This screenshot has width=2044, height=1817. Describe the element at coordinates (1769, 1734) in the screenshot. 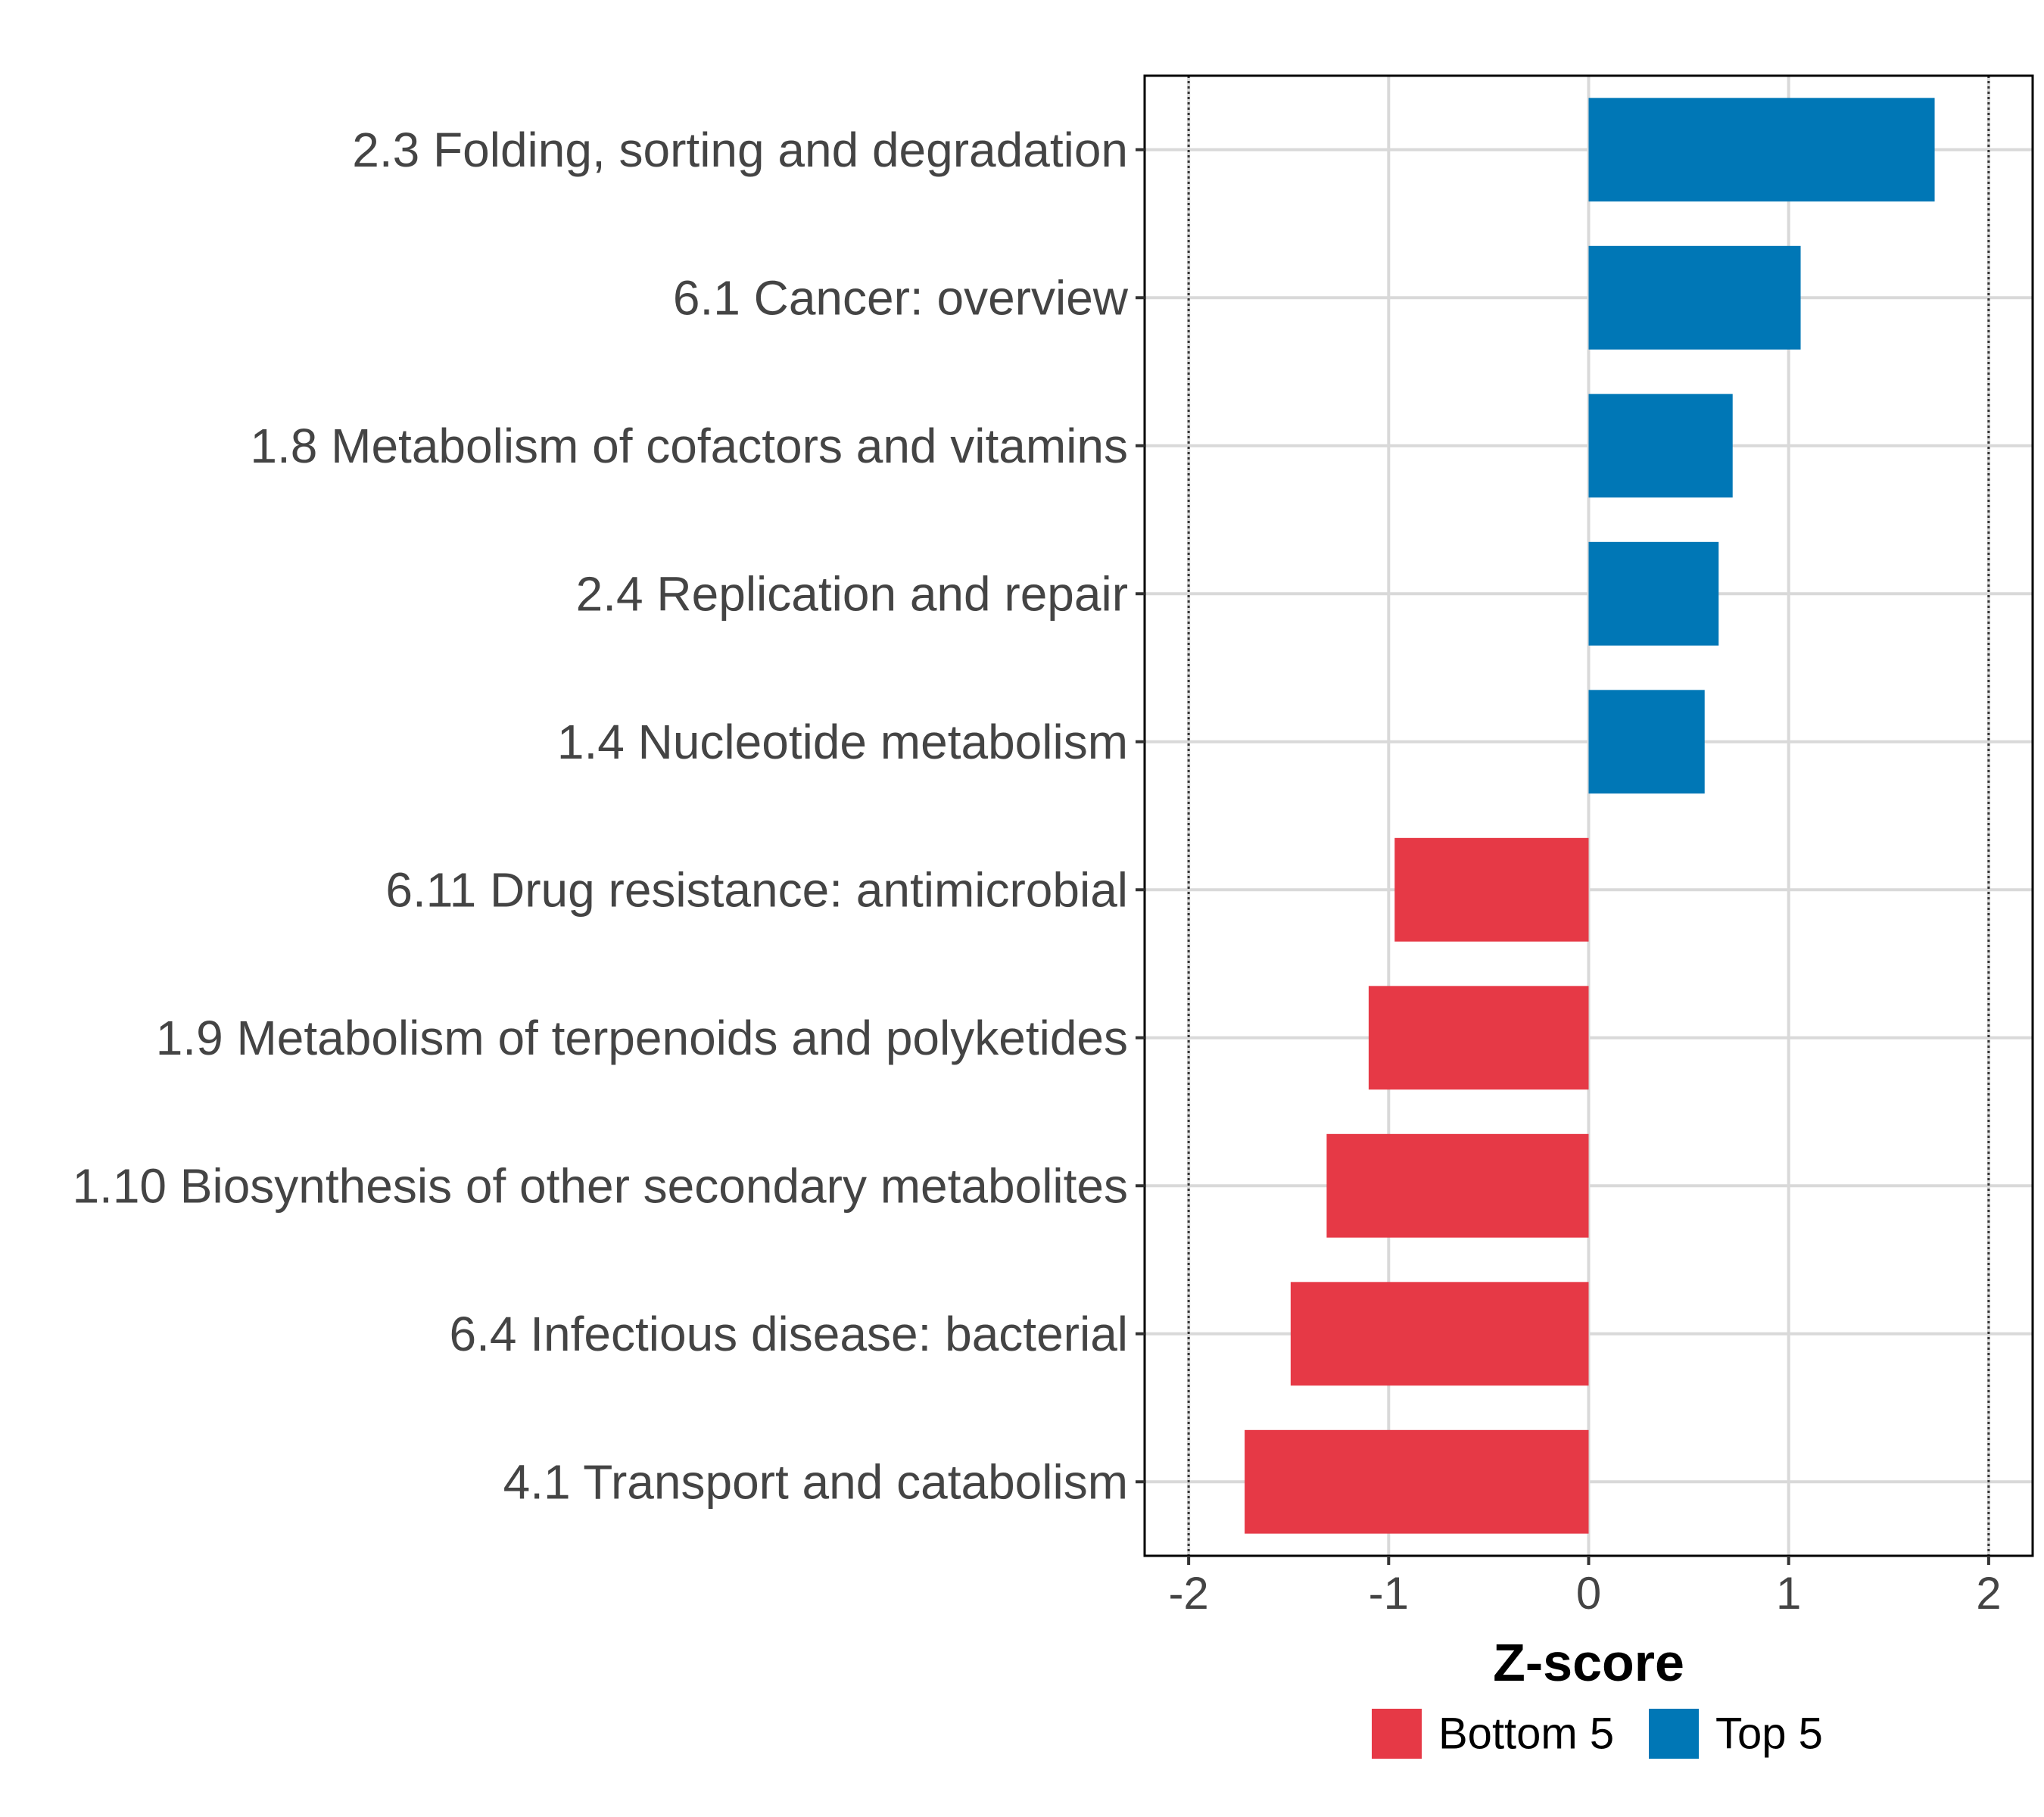

I see `legend-label: Top 5` at that location.